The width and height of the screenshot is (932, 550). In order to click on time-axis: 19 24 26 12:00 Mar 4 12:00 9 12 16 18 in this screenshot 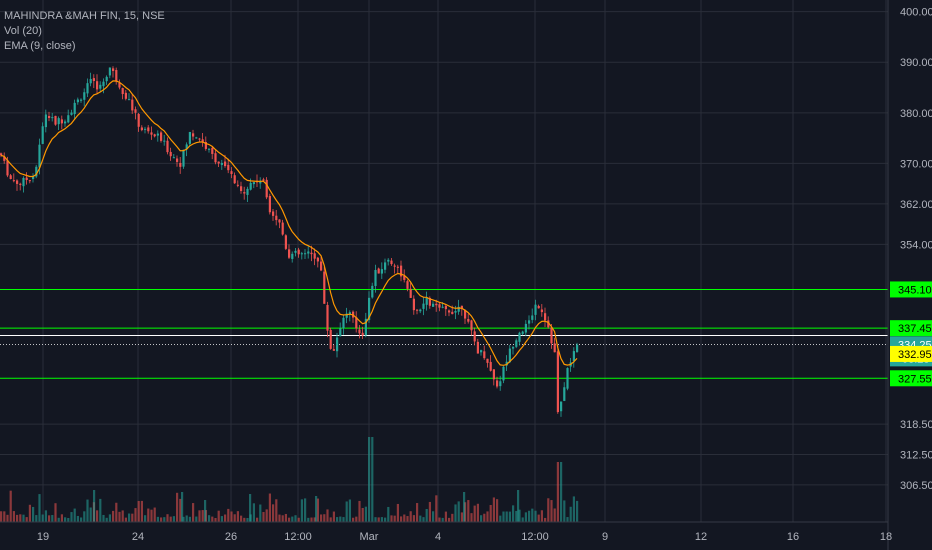, I will do `click(464, 537)`.